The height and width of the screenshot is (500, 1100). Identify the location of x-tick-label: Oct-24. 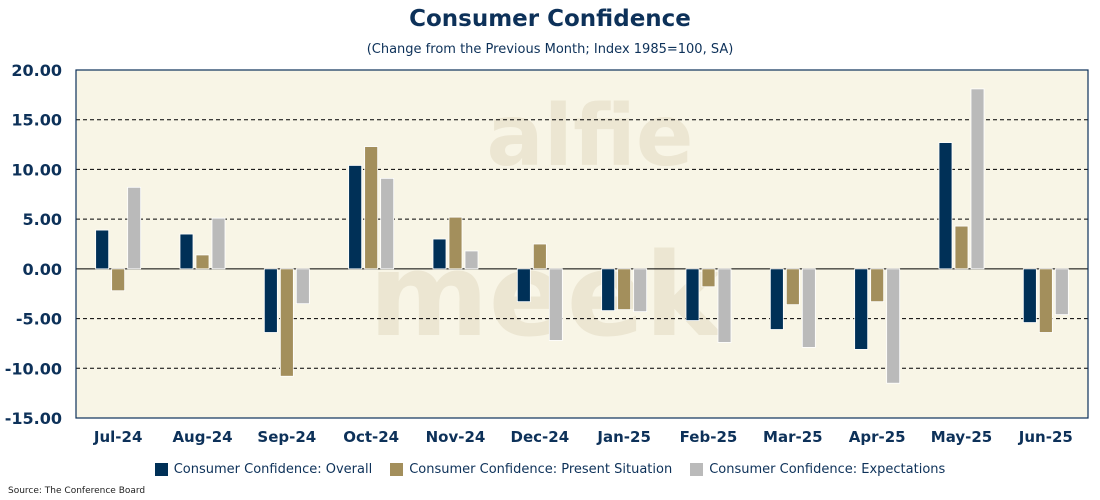
(371, 437).